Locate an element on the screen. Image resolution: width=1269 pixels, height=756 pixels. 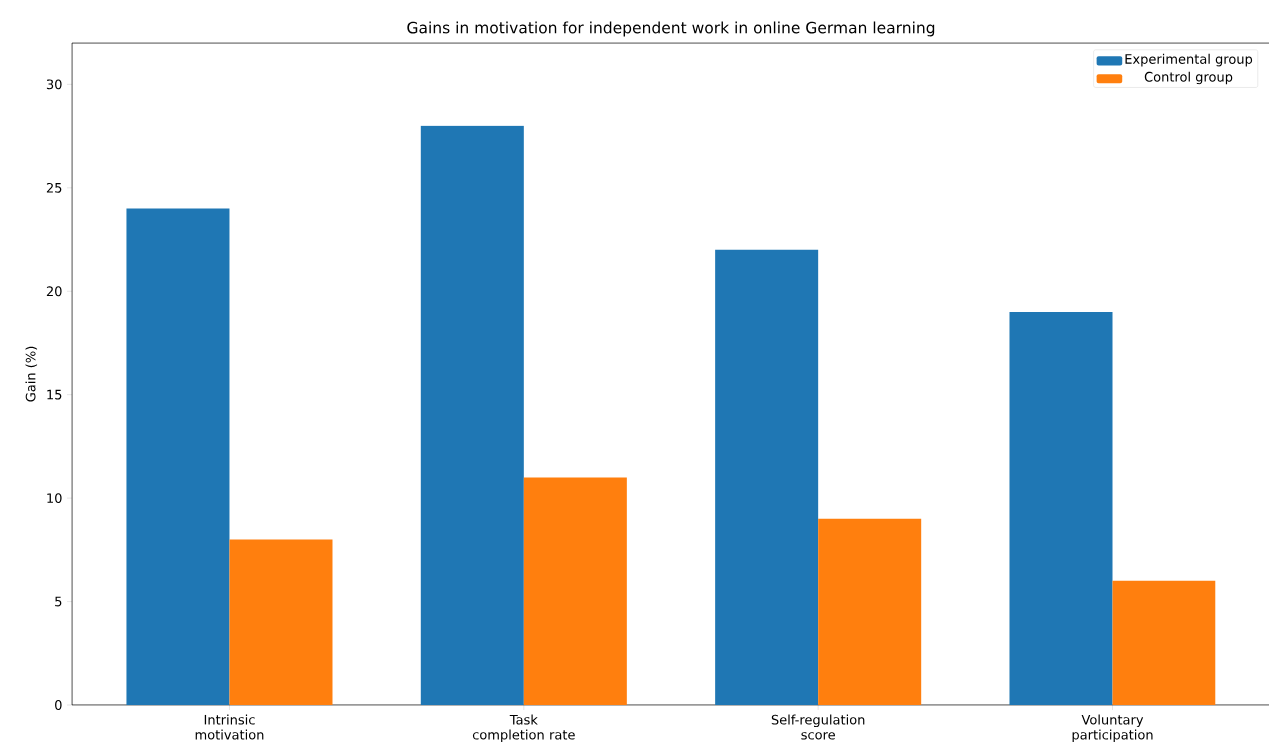
y-tick-label: 5 is located at coordinates (58, 601).